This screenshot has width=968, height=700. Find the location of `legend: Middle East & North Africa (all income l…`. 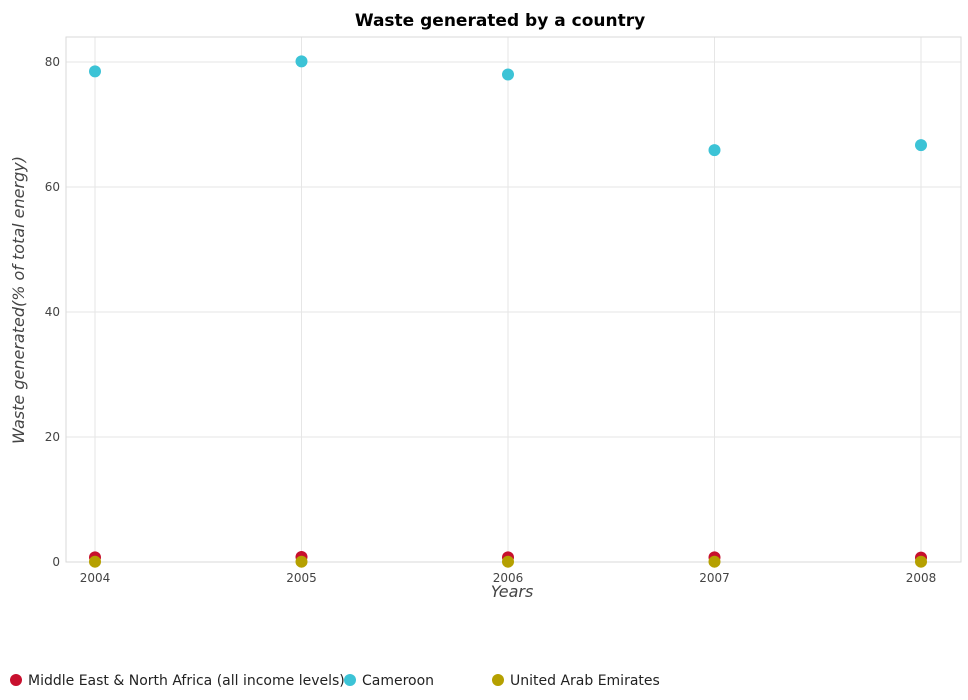

legend: Middle East & North Africa (all income l… is located at coordinates (335, 681).